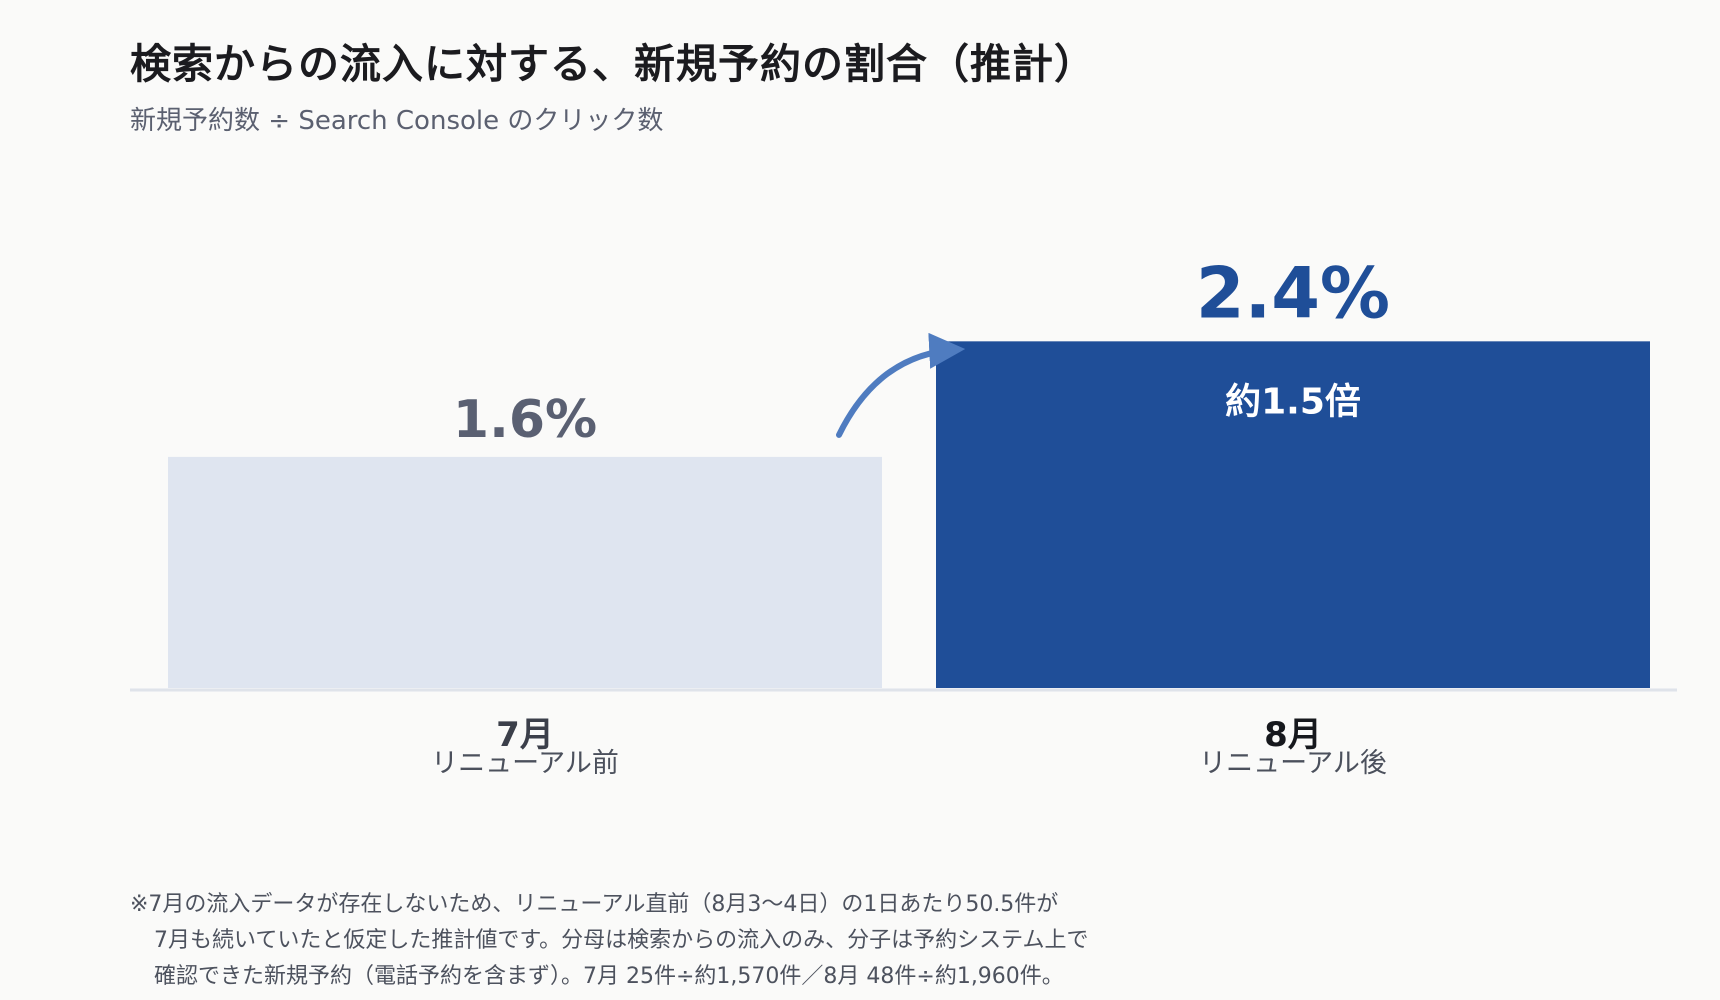 The width and height of the screenshot is (1720, 1000). I want to click on bar-value-label-2: 2.4%, so click(1293, 293).